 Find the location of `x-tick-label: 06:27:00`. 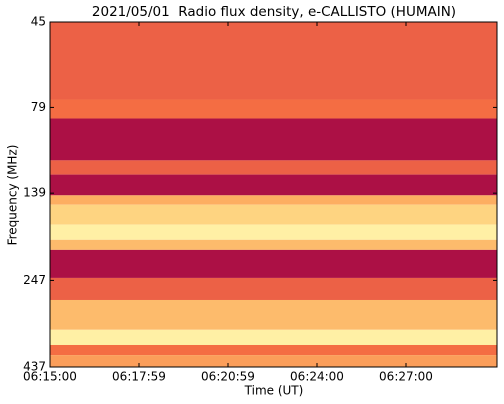

x-tick-label: 06:27:00 is located at coordinates (406, 377).